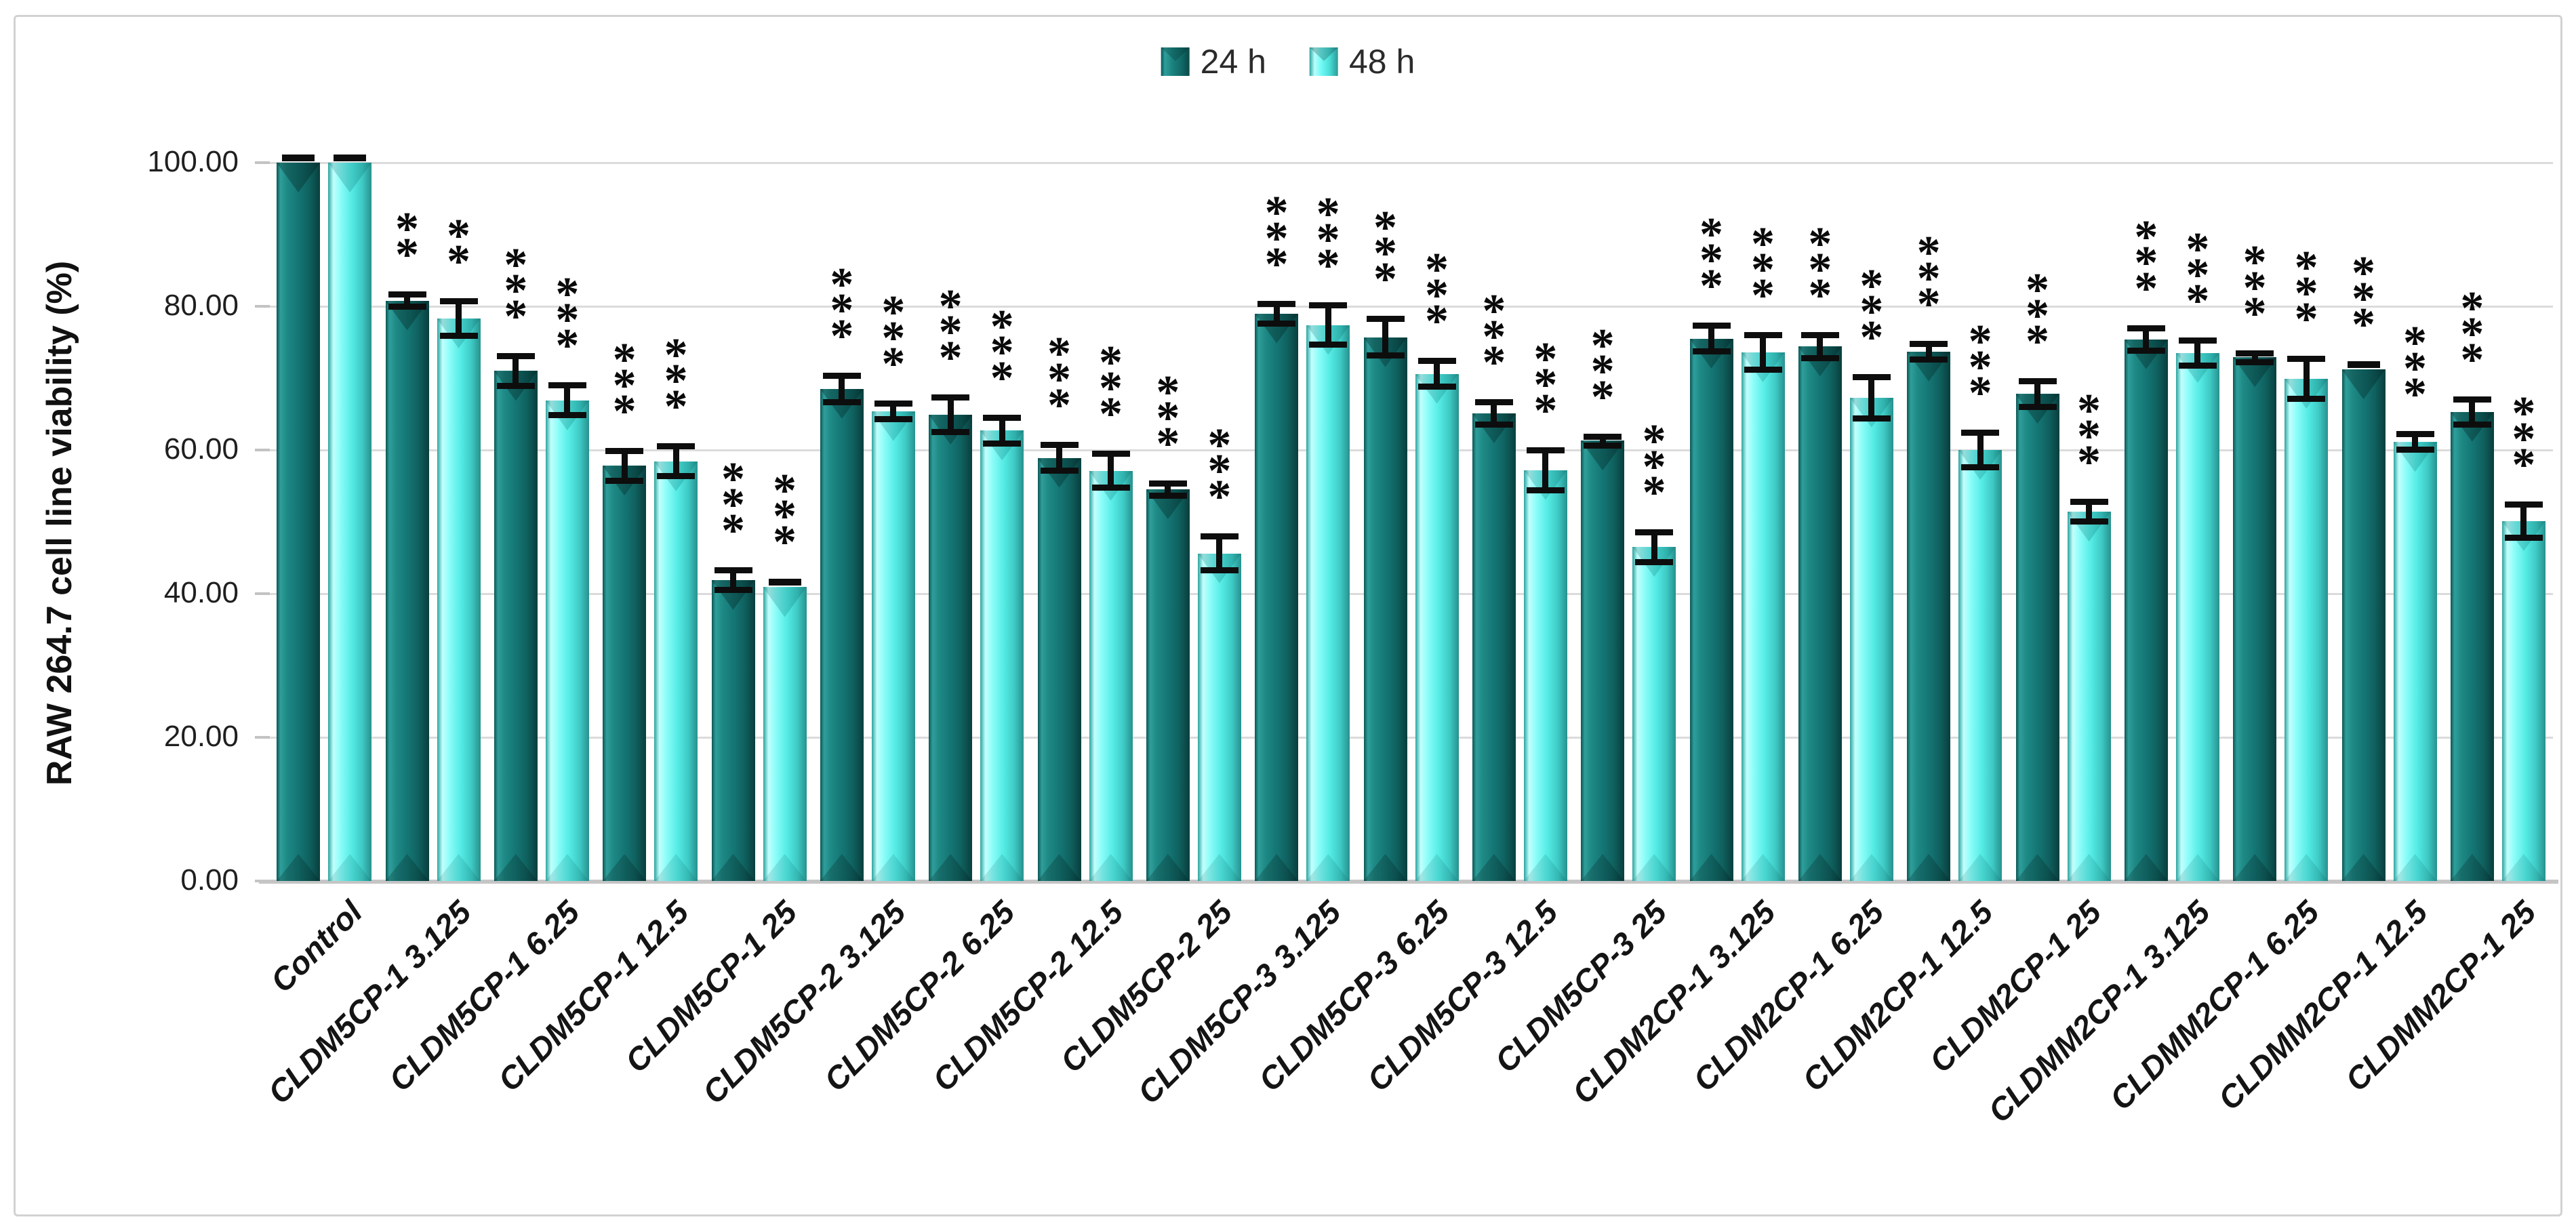 Image resolution: width=2576 pixels, height=1230 pixels. What do you see at coordinates (1175, 61) in the screenshot?
I see `legend-swatch-24h-icon` at bounding box center [1175, 61].